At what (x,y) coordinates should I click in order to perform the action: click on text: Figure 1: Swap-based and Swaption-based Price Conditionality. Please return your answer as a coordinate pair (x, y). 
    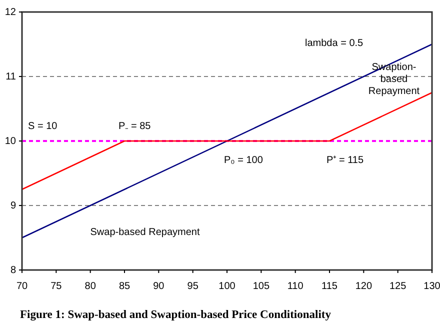
    Looking at the image, I should click on (176, 315).